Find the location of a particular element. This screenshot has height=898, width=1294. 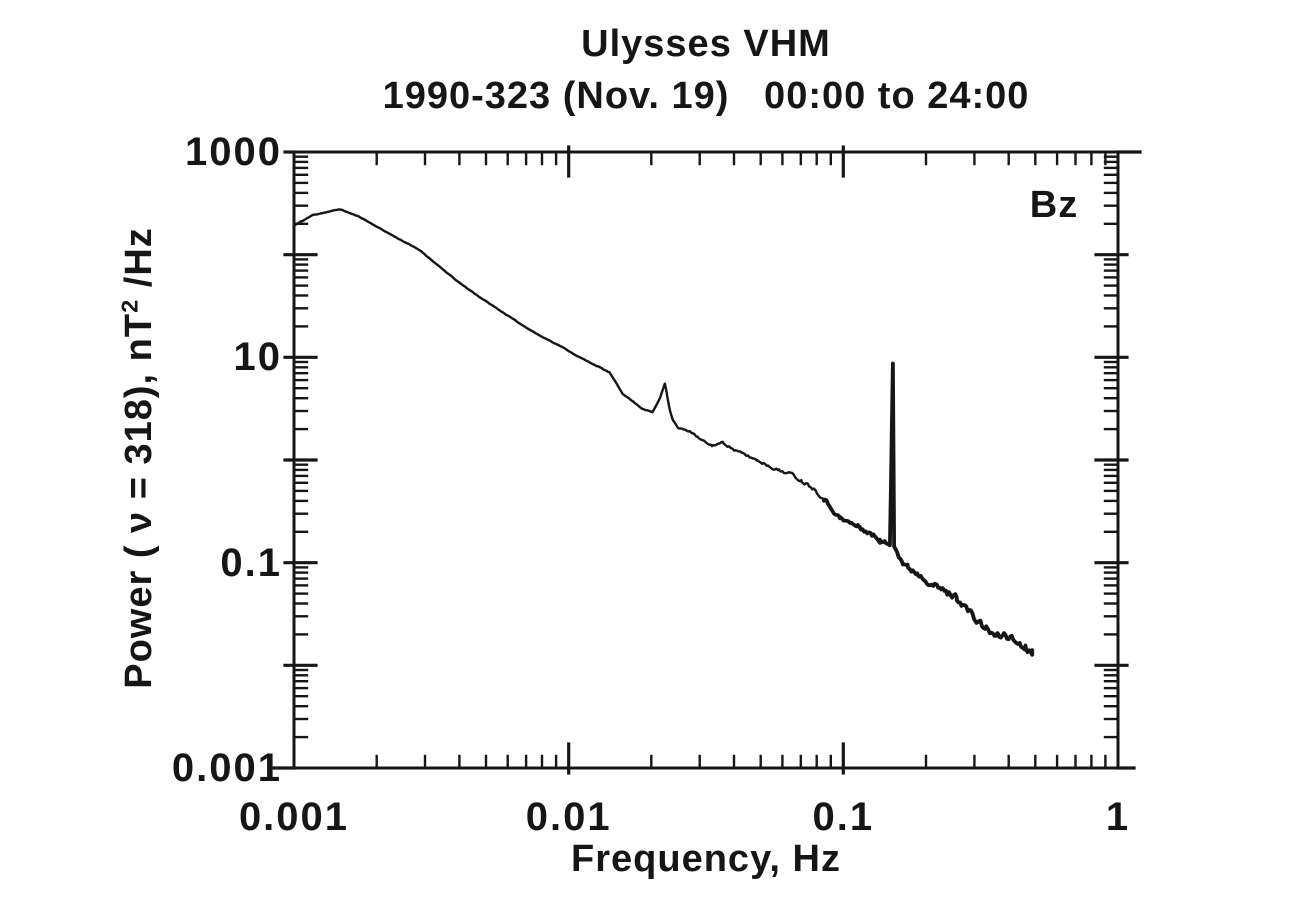

x-tick-label-0.1: 0.1 is located at coordinates (843, 817).